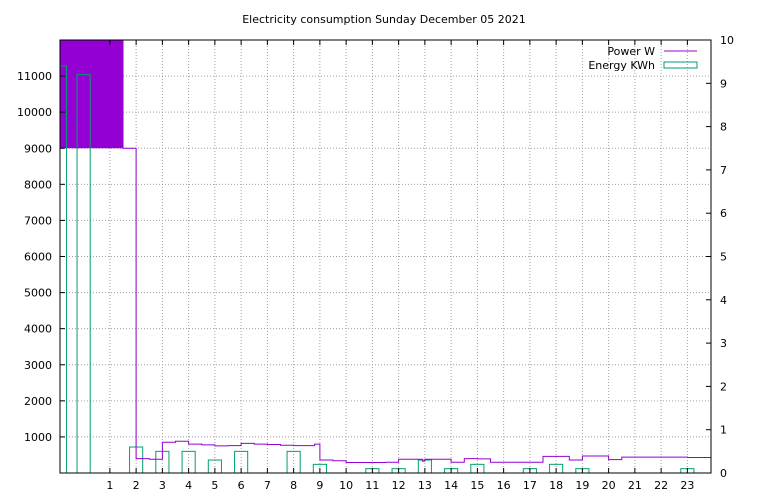 The height and width of the screenshot is (500, 768). I want to click on y2-tick-label: 7, so click(723, 170).